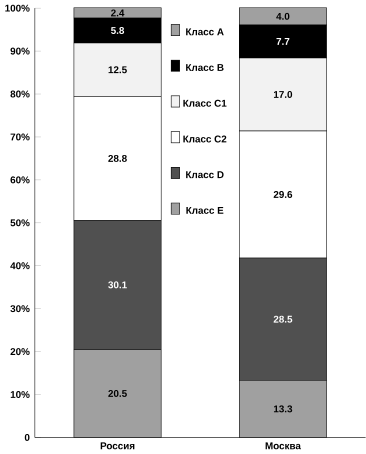  What do you see at coordinates (20, 51) in the screenshot?
I see `y-tick-label: 90%` at bounding box center [20, 51].